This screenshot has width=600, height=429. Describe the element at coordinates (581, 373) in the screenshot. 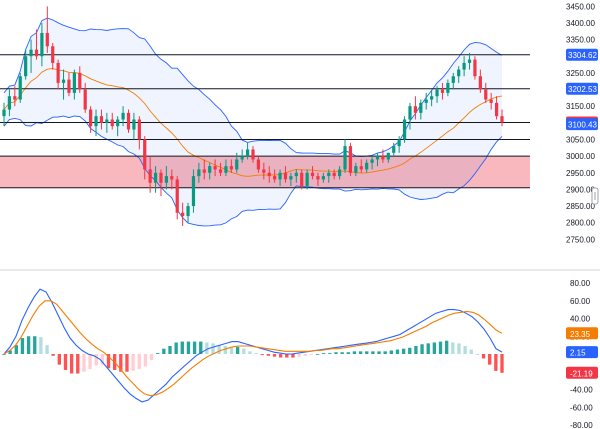

I see `macd-tag-label: -21.19` at that location.